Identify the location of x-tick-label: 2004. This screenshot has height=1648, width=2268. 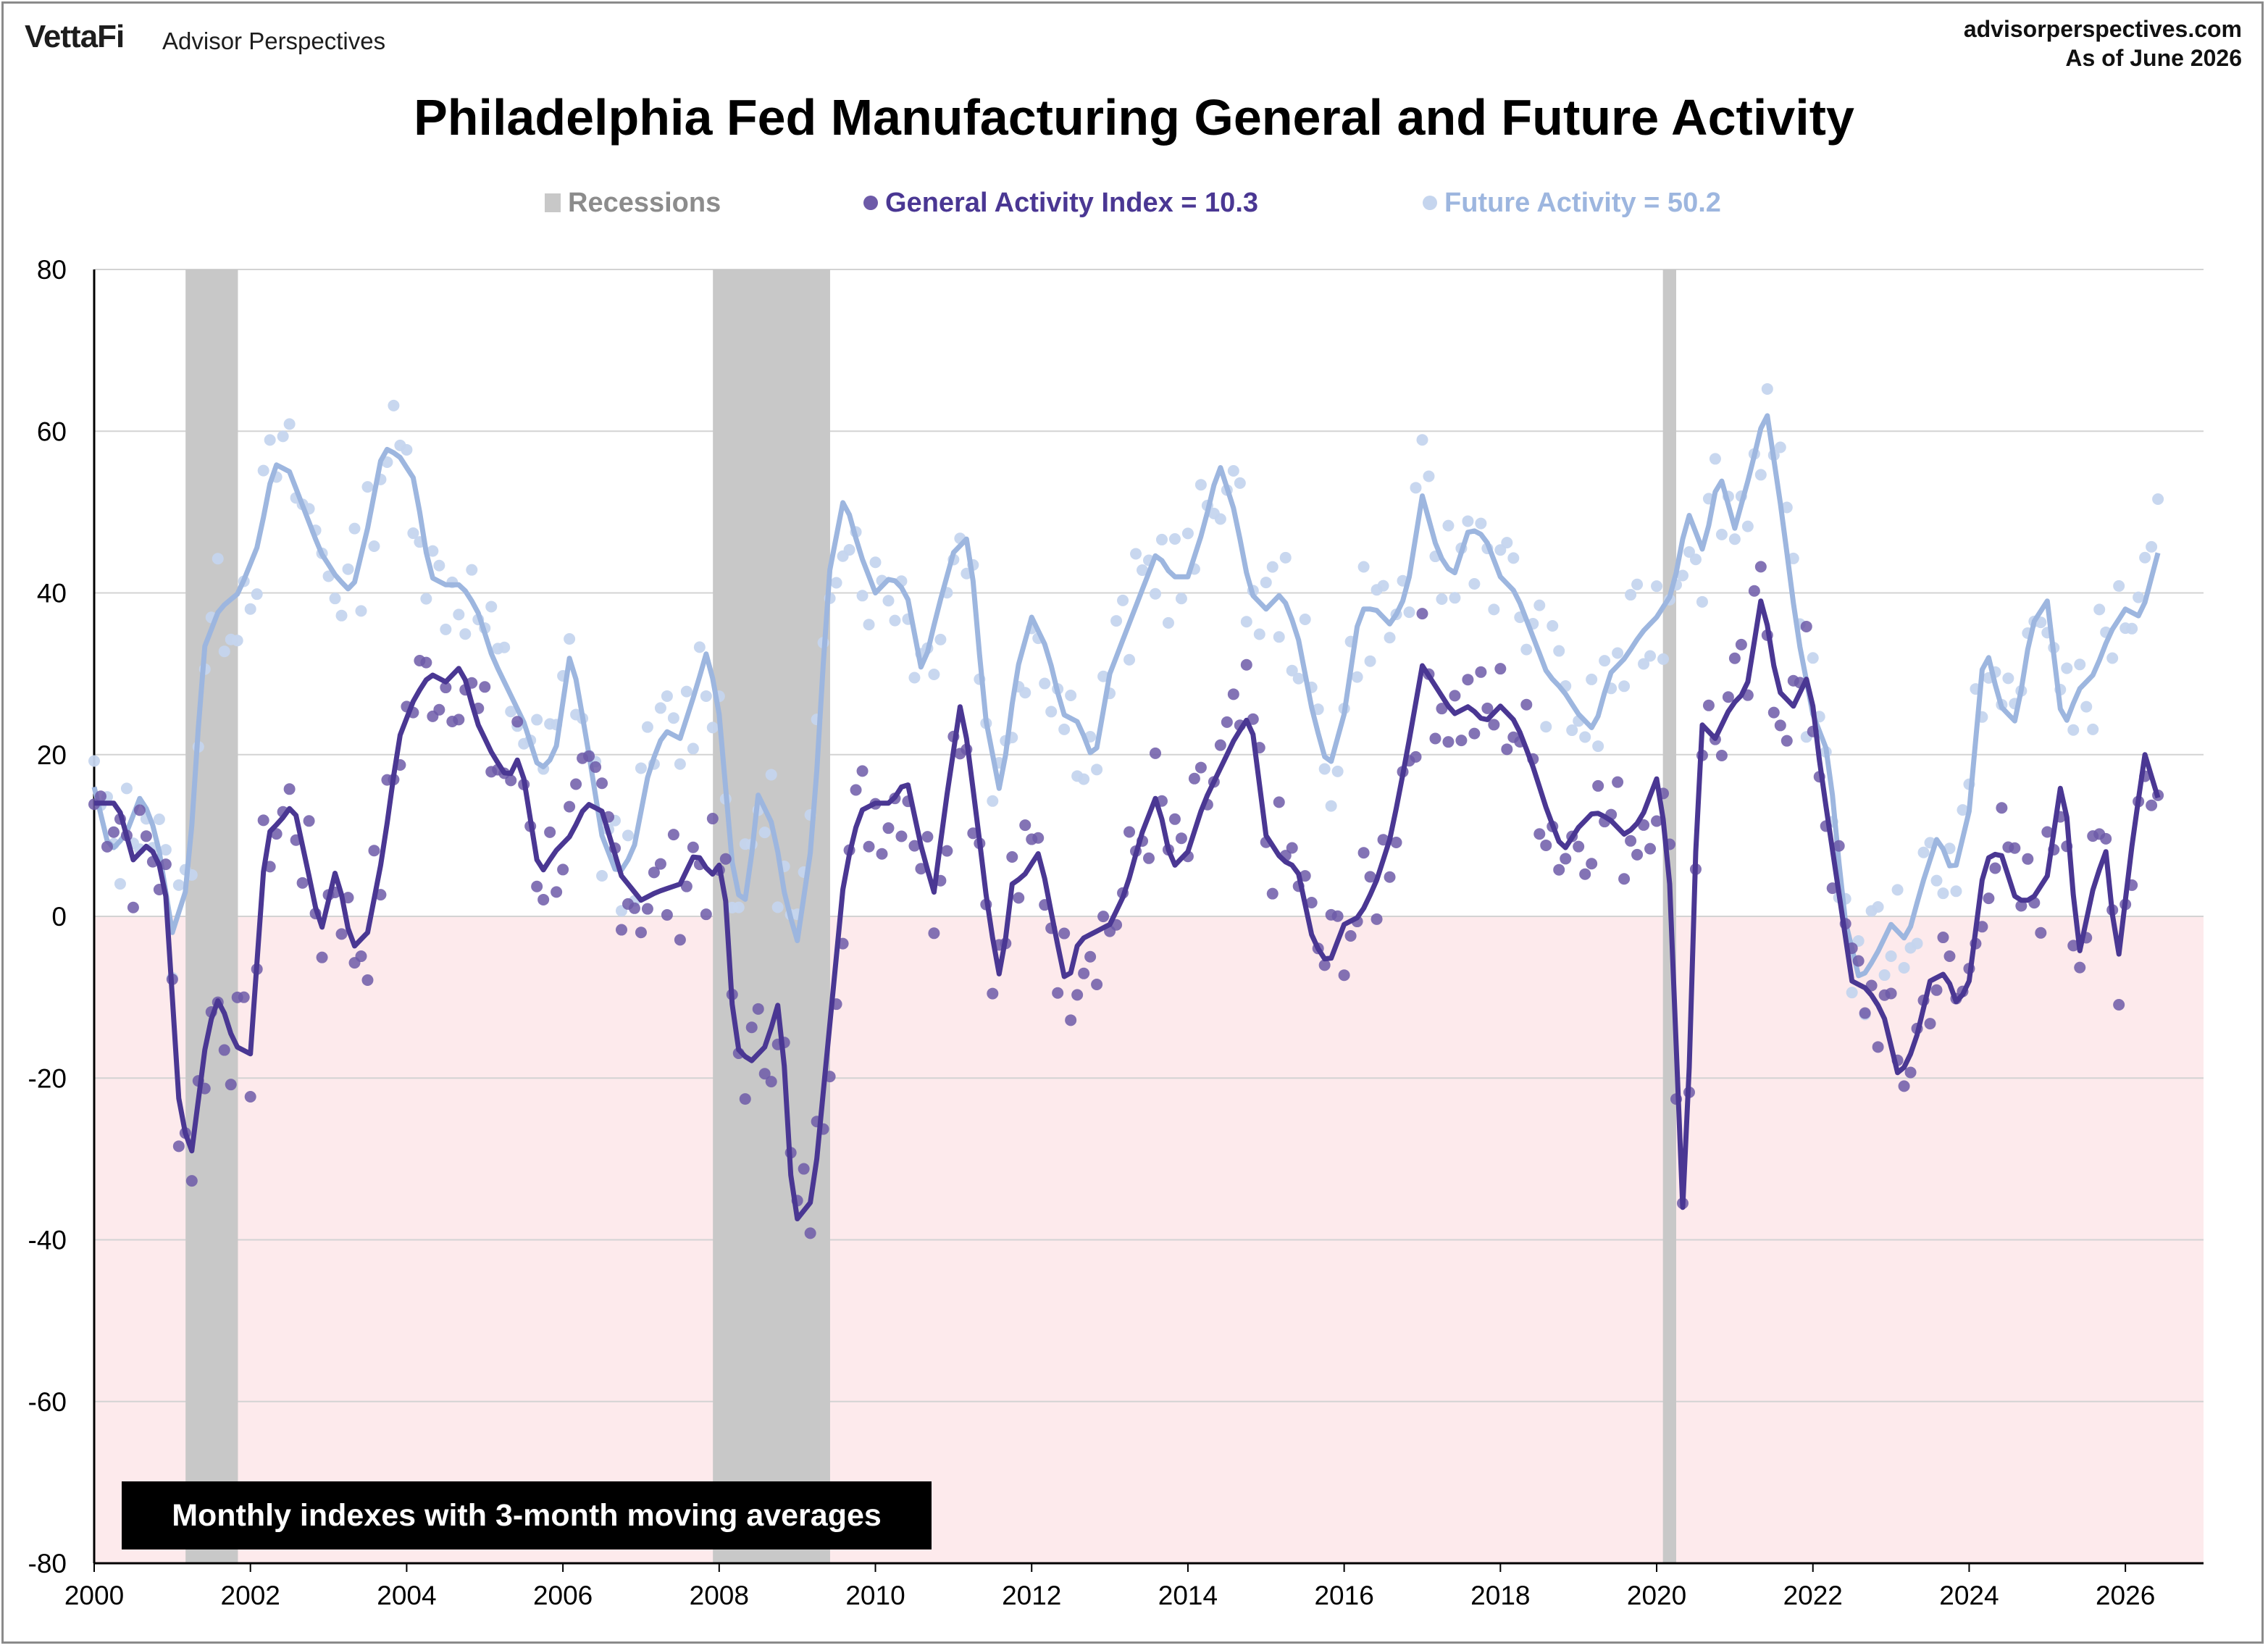
(407, 1595).